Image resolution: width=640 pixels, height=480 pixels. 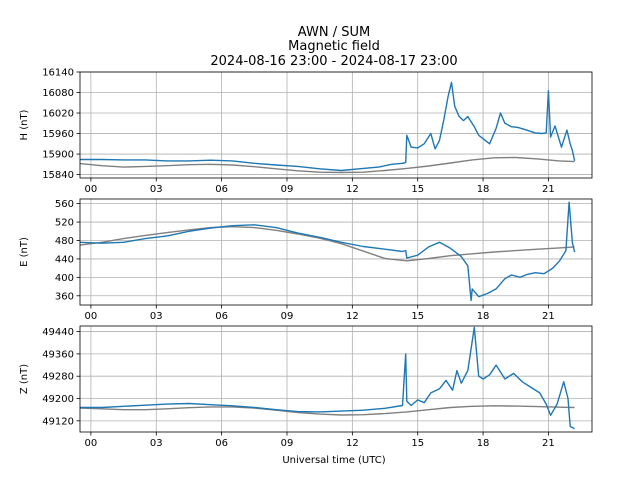 I want to click on y-tick-label: 520, so click(x=64, y=223).